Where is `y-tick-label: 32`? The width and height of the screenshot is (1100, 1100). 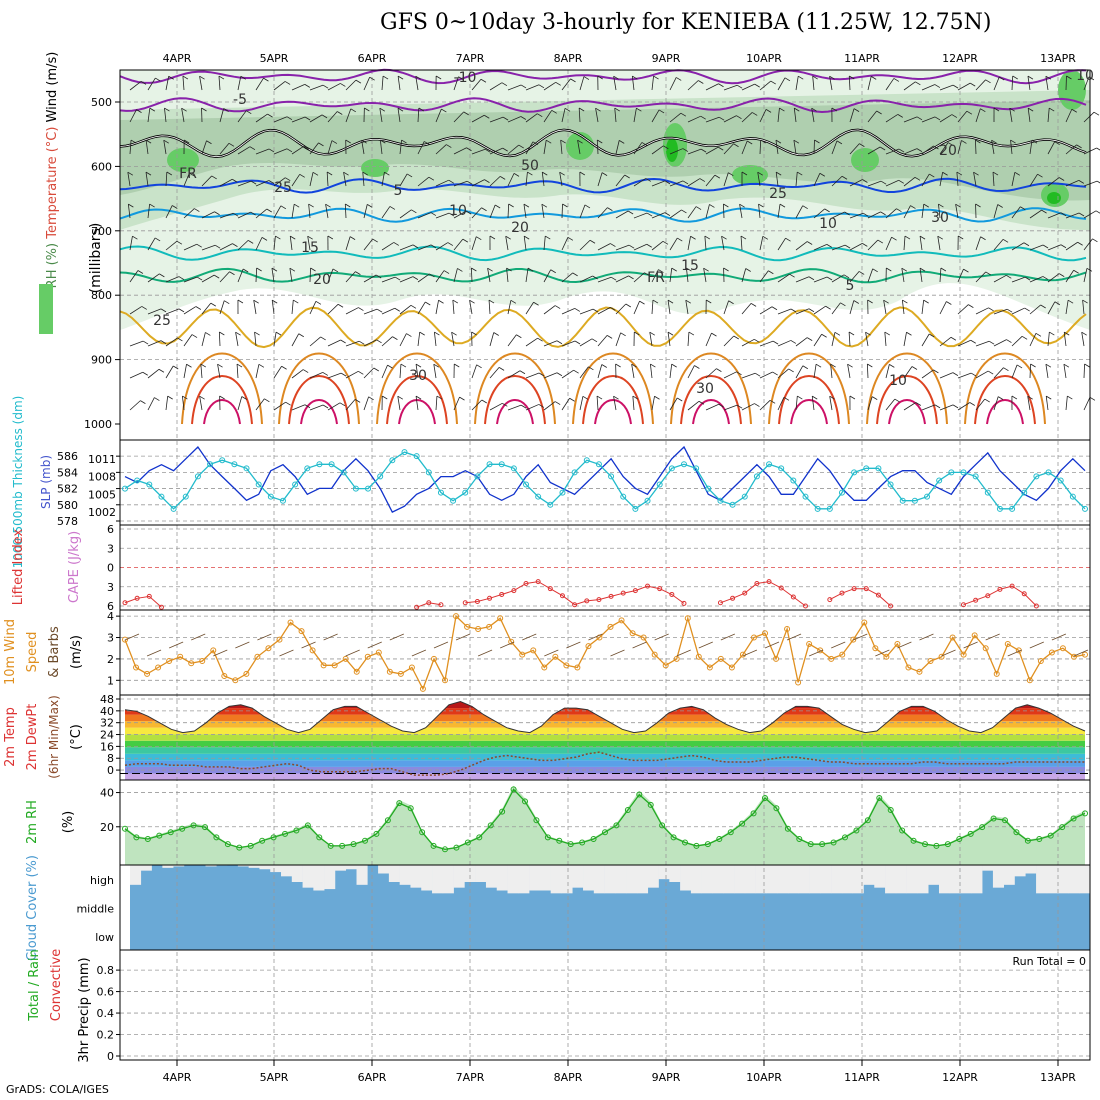
y-tick-label: 32 is located at coordinates (107, 723).